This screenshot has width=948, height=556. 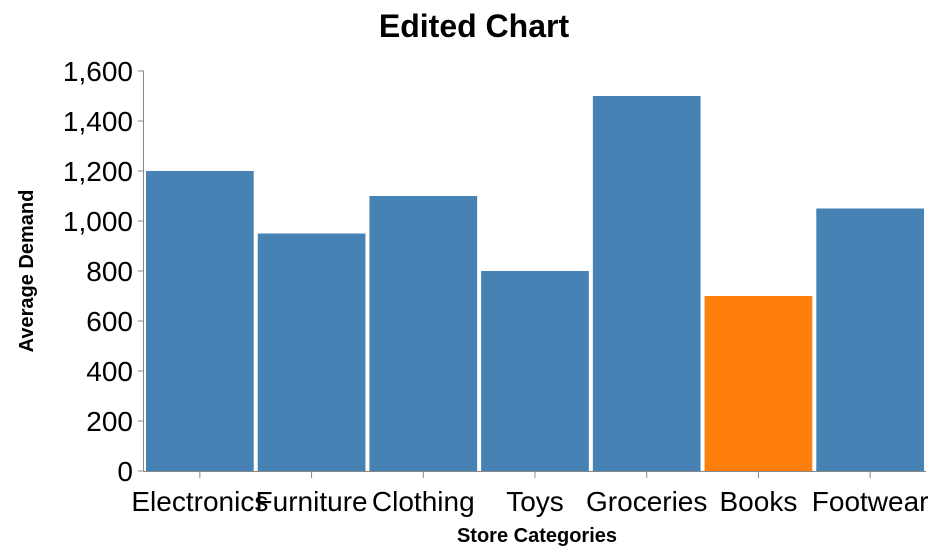 I want to click on x-axis-title: Store Categories, so click(x=537, y=536).